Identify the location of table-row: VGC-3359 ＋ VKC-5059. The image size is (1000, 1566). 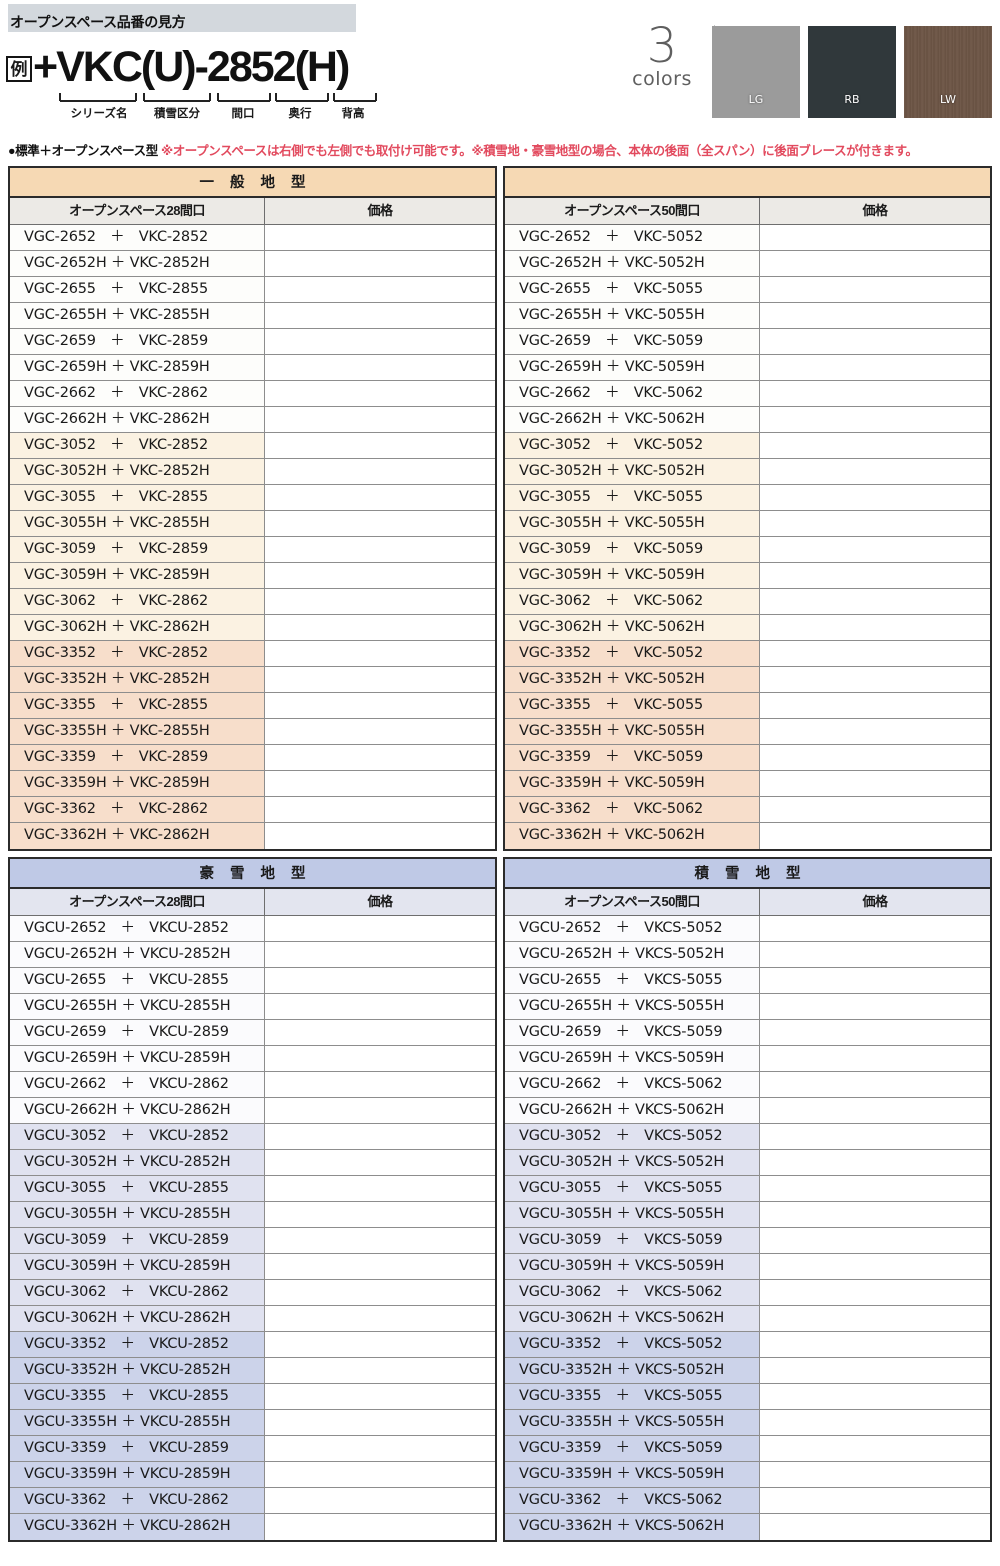
(747, 758).